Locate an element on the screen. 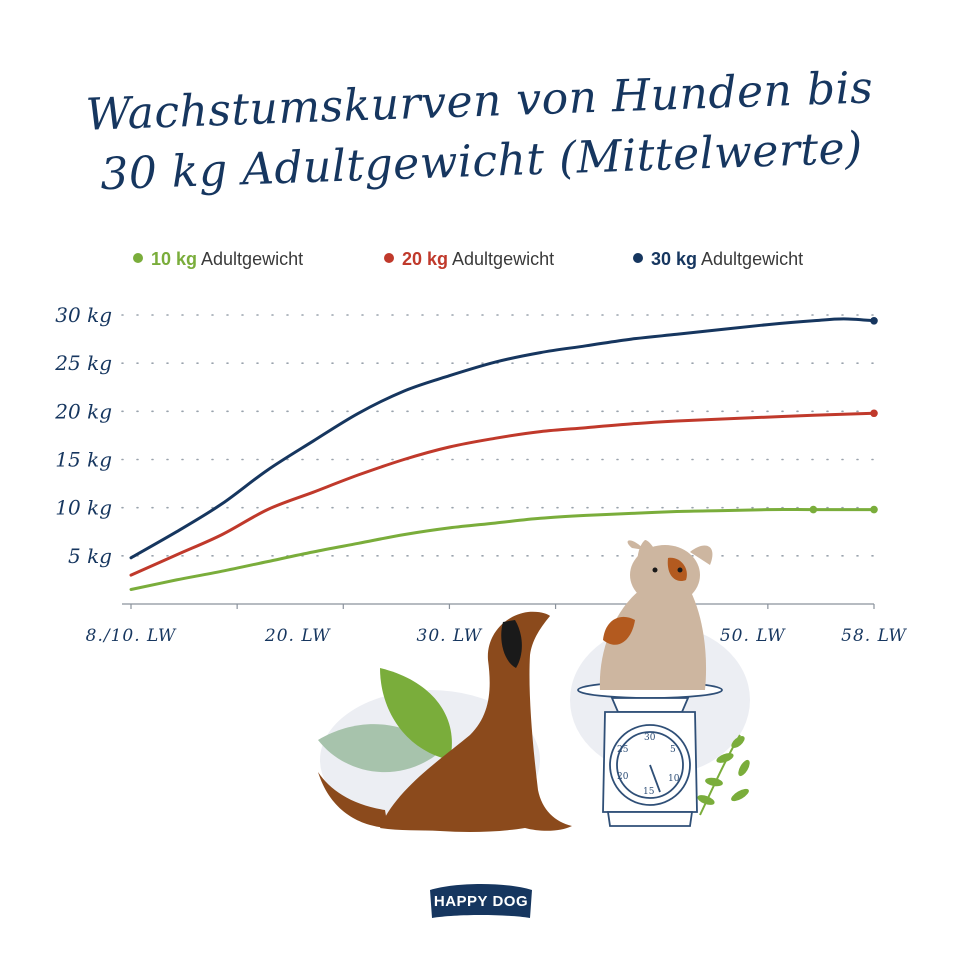 This screenshot has width=961, height=961. y-tick-label-20: 20 kg is located at coordinates (83, 411).